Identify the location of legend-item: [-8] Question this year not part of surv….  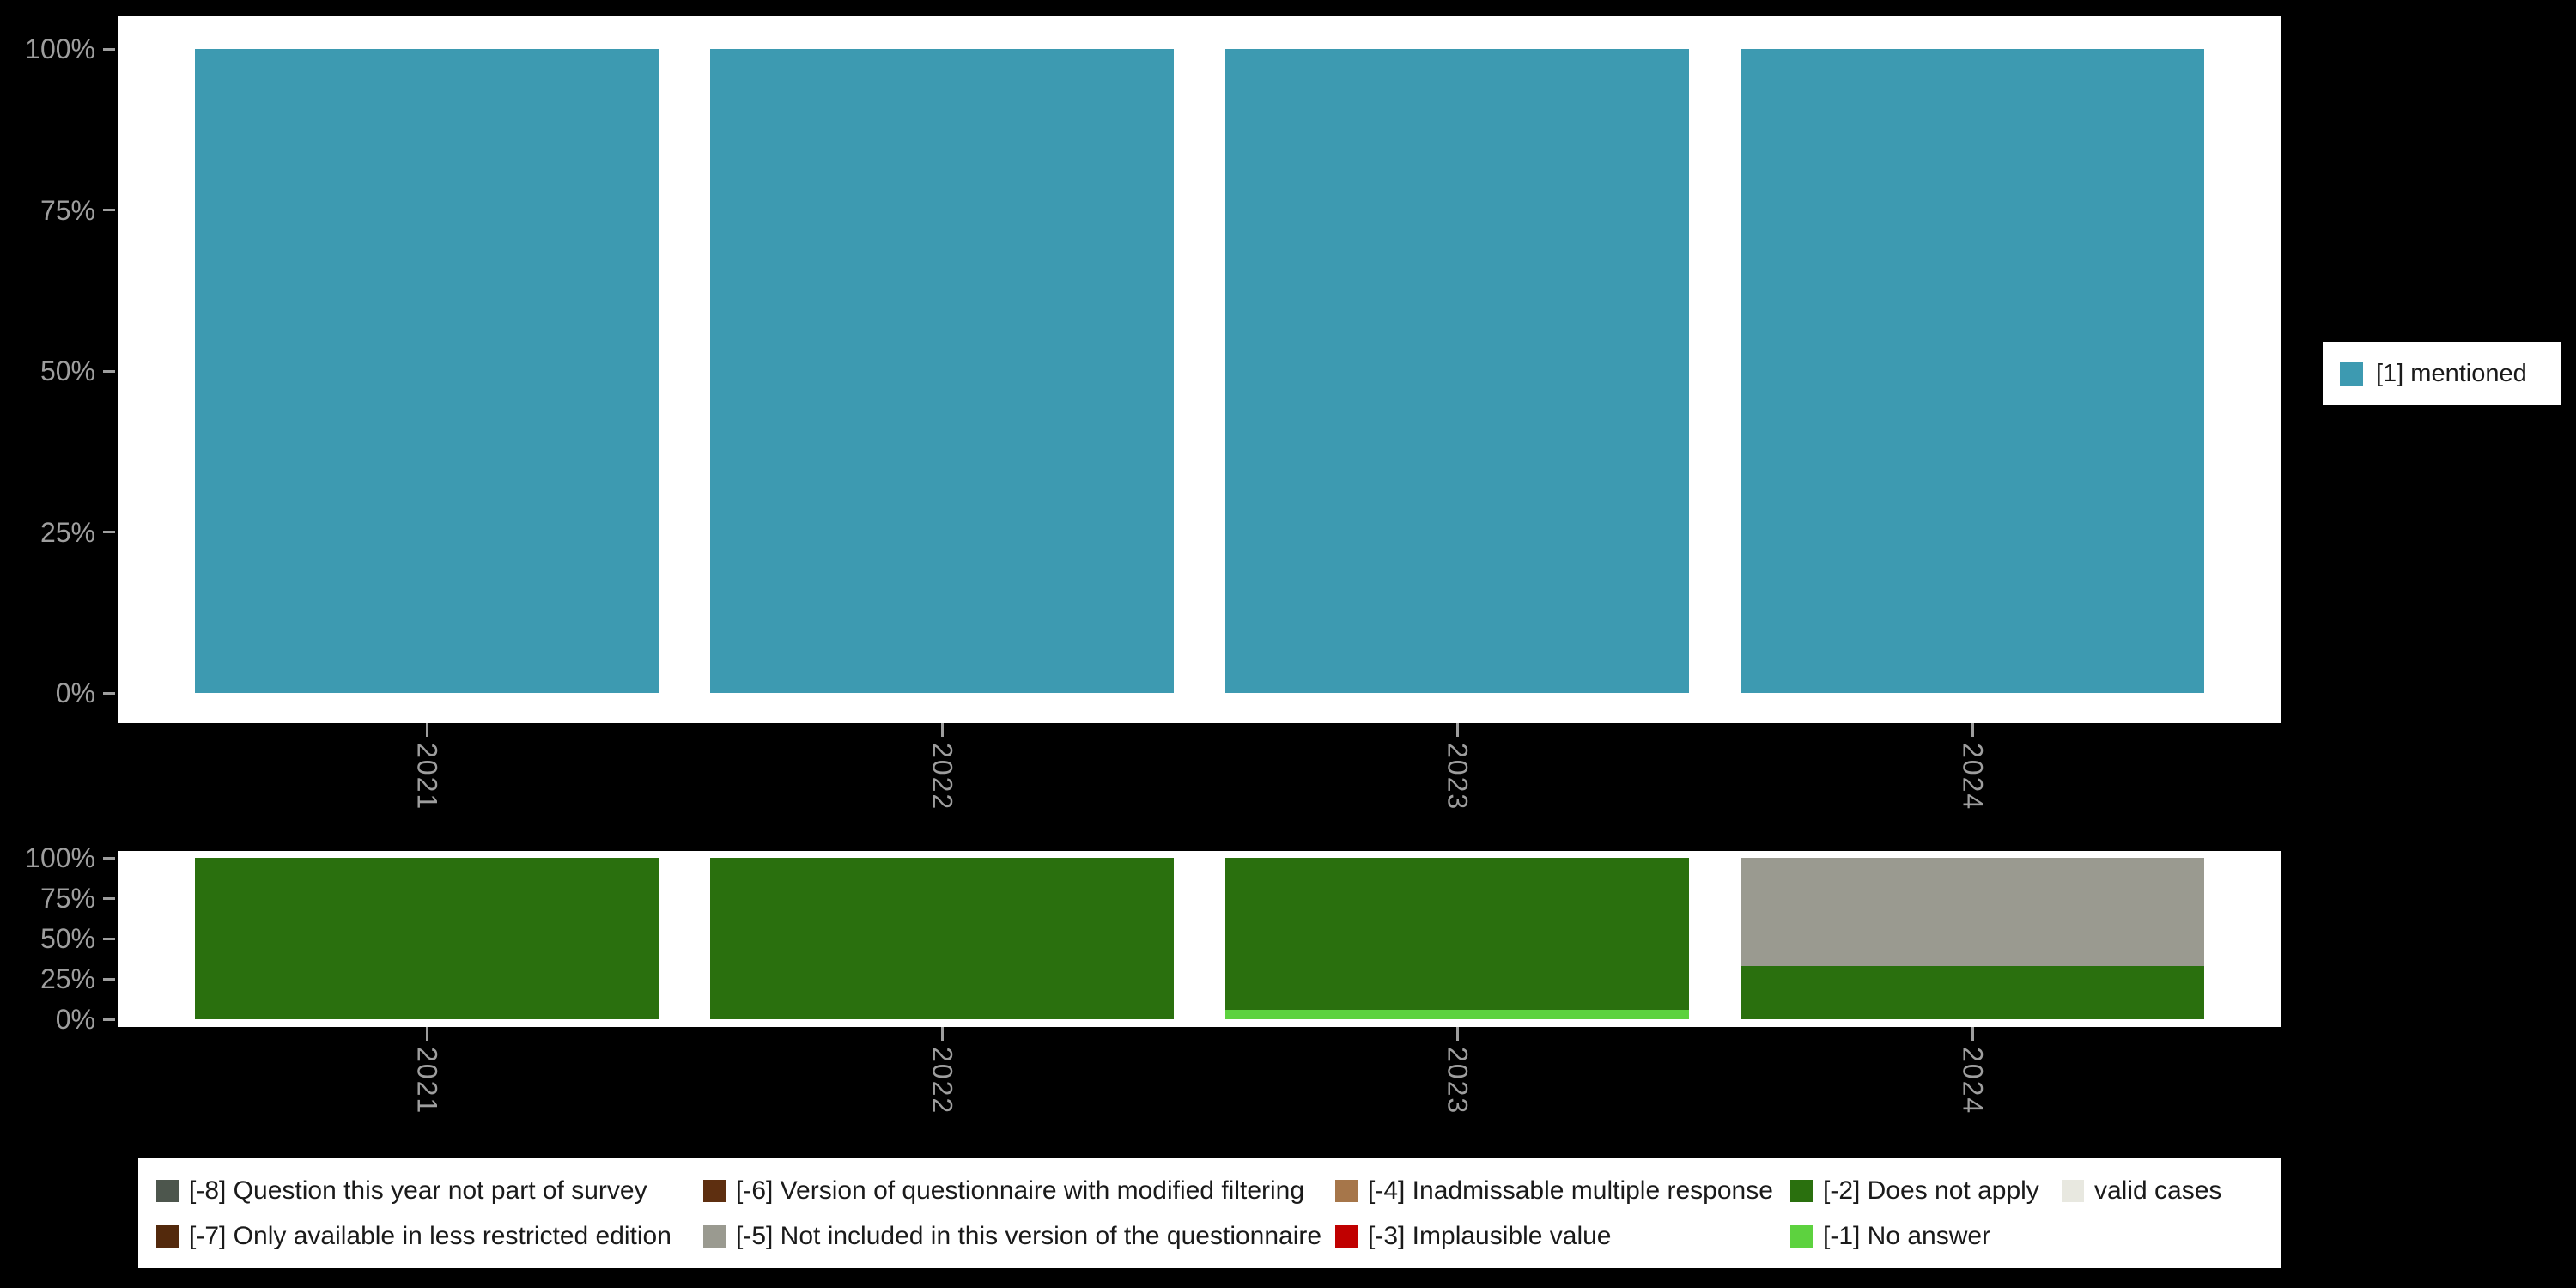
(401, 1191).